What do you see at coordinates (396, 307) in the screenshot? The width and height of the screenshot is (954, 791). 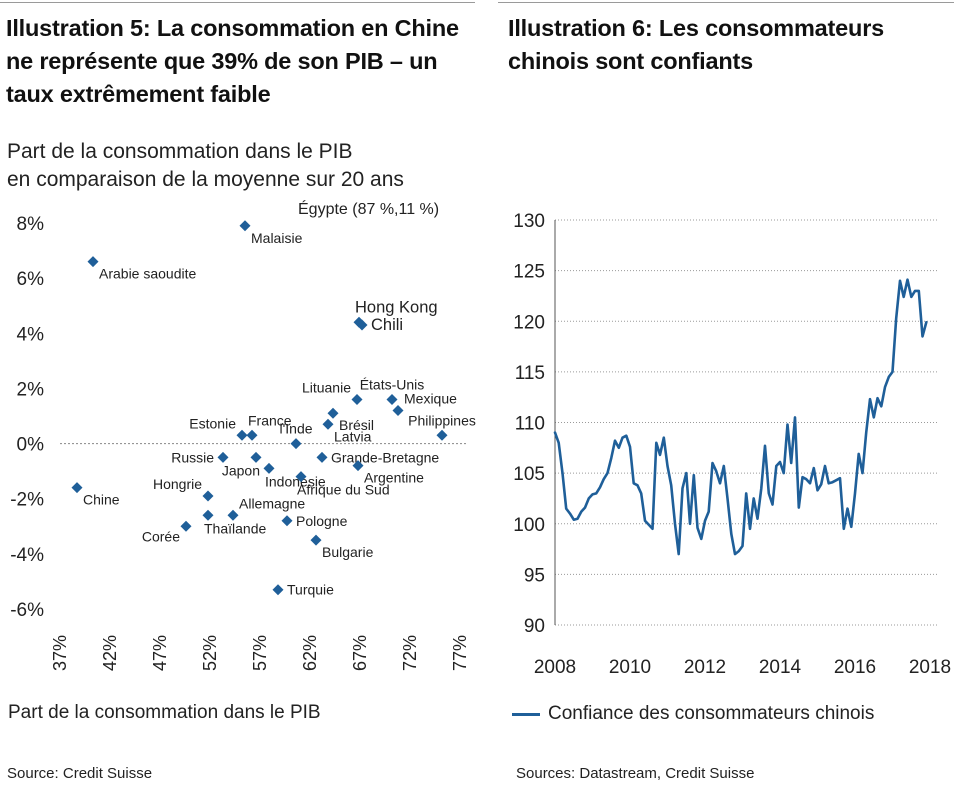 I see `data-label: Hong Kong` at bounding box center [396, 307].